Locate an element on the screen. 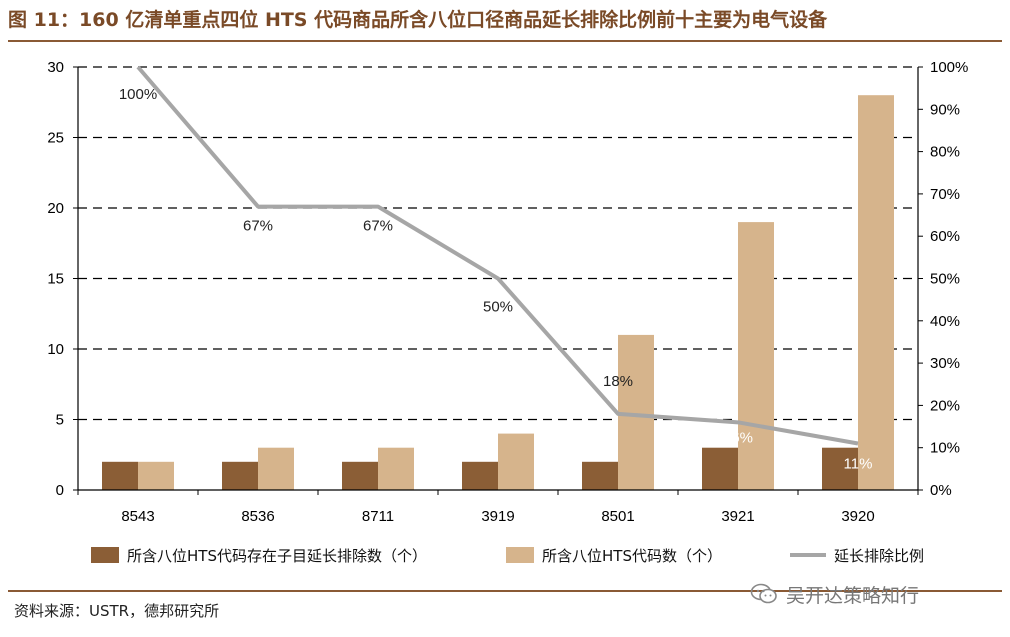  legend-swatch-hts is located at coordinates (520, 555).